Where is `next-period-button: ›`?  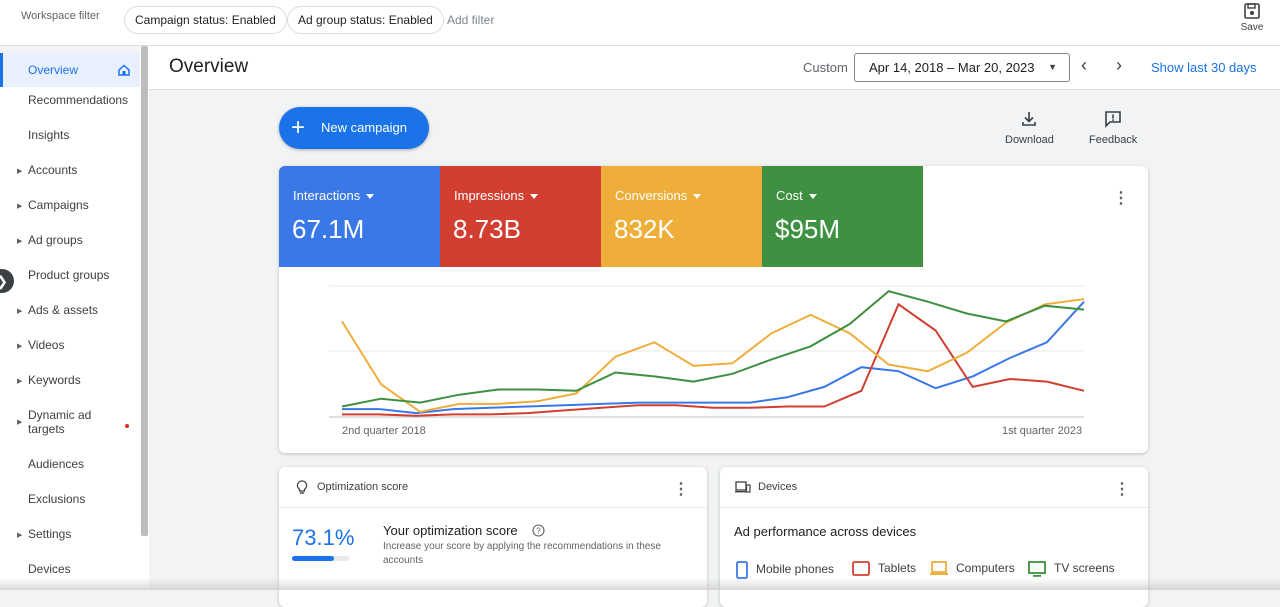
next-period-button: › is located at coordinates (1119, 65).